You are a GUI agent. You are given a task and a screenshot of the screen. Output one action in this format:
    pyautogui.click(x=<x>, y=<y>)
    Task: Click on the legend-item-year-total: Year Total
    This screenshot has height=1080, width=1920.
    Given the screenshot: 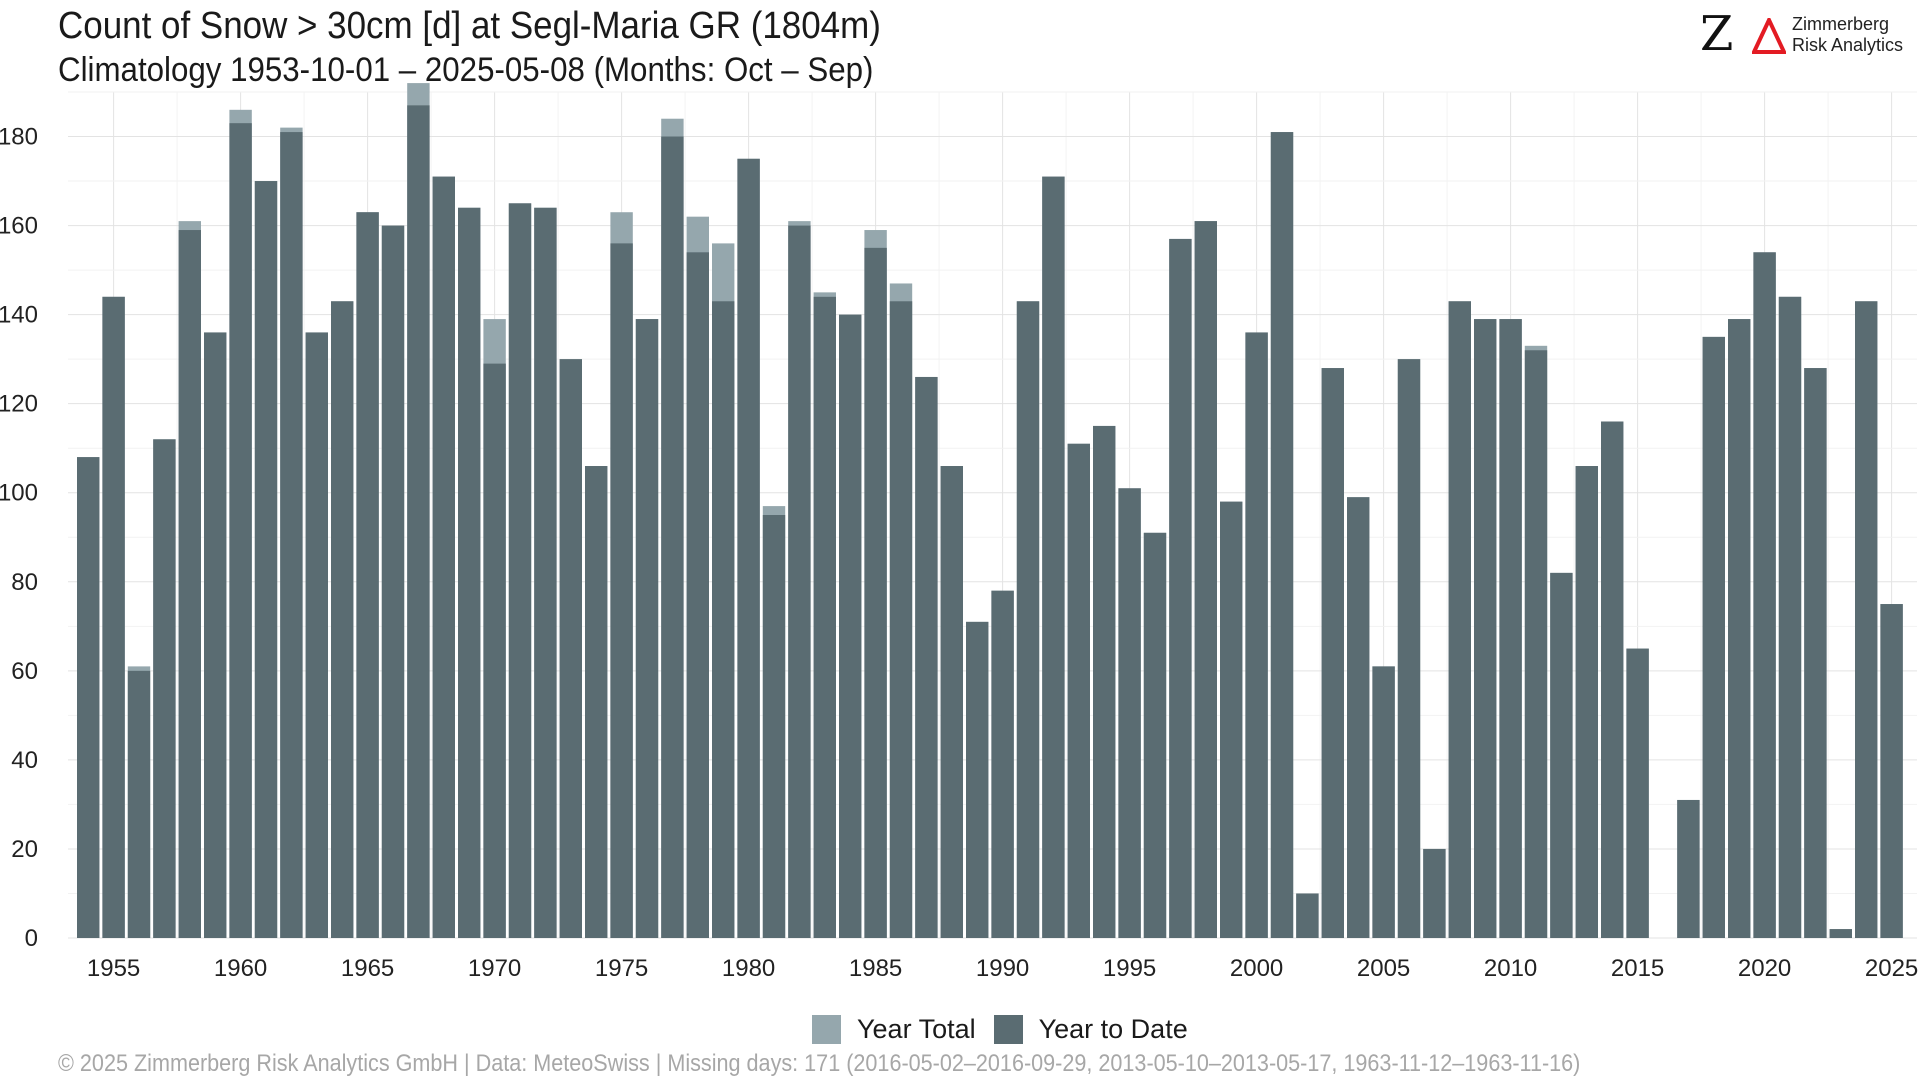 What is the action you would take?
    pyautogui.click(x=894, y=1029)
    